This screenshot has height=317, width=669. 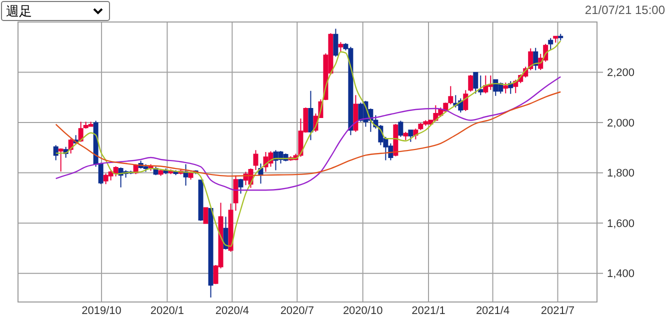 What do you see at coordinates (557, 311) in the screenshot?
I see `x-tick-label: 2021/7` at bounding box center [557, 311].